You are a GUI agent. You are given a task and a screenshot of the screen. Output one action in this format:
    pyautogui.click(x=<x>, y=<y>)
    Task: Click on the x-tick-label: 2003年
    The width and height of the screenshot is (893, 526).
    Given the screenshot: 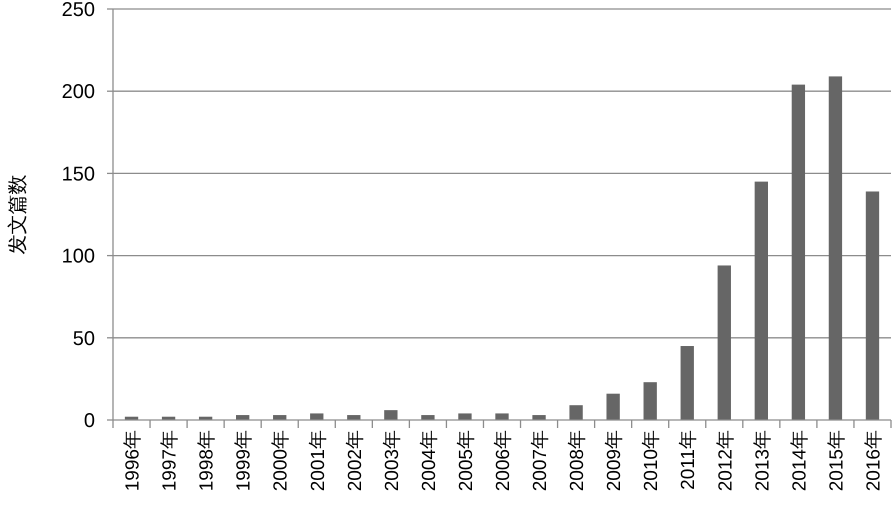 What is the action you would take?
    pyautogui.click(x=392, y=461)
    